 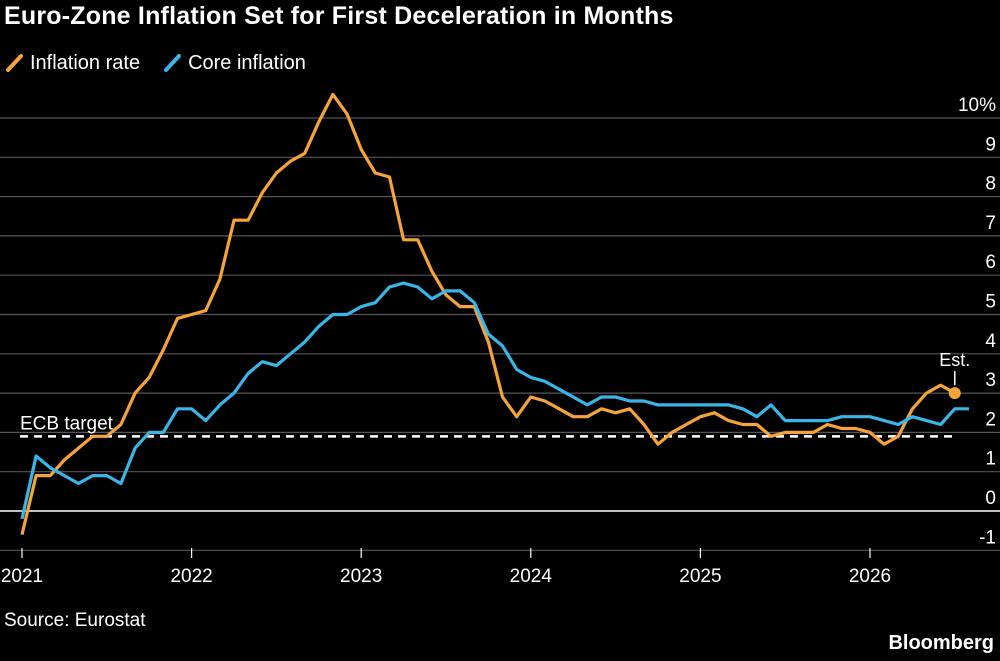 I want to click on source-note: Source: Eurostat, so click(x=75, y=620).